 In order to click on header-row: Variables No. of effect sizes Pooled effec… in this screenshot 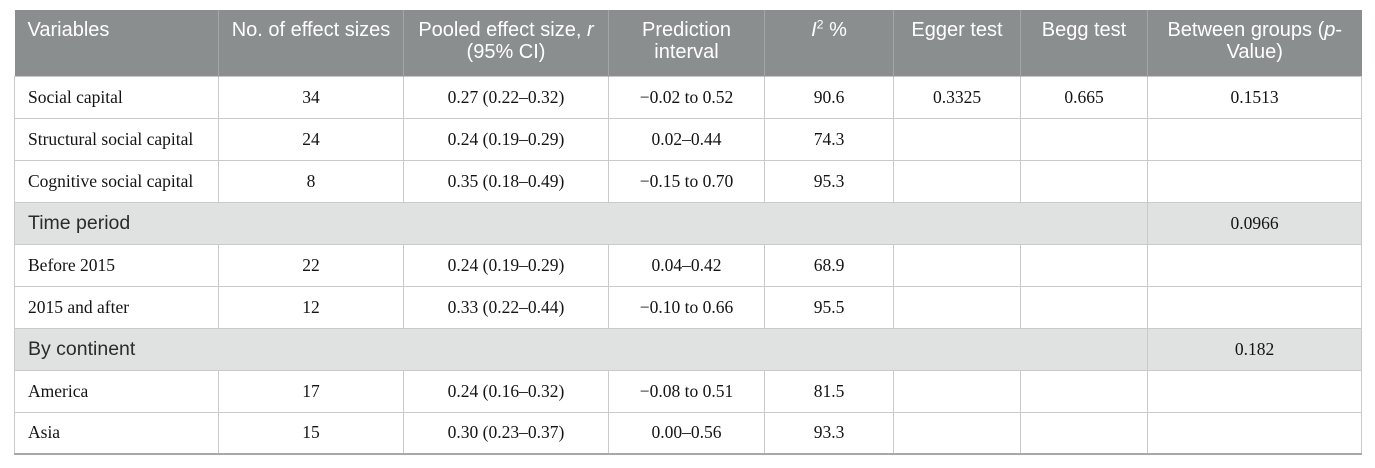, I will do `click(688, 43)`.